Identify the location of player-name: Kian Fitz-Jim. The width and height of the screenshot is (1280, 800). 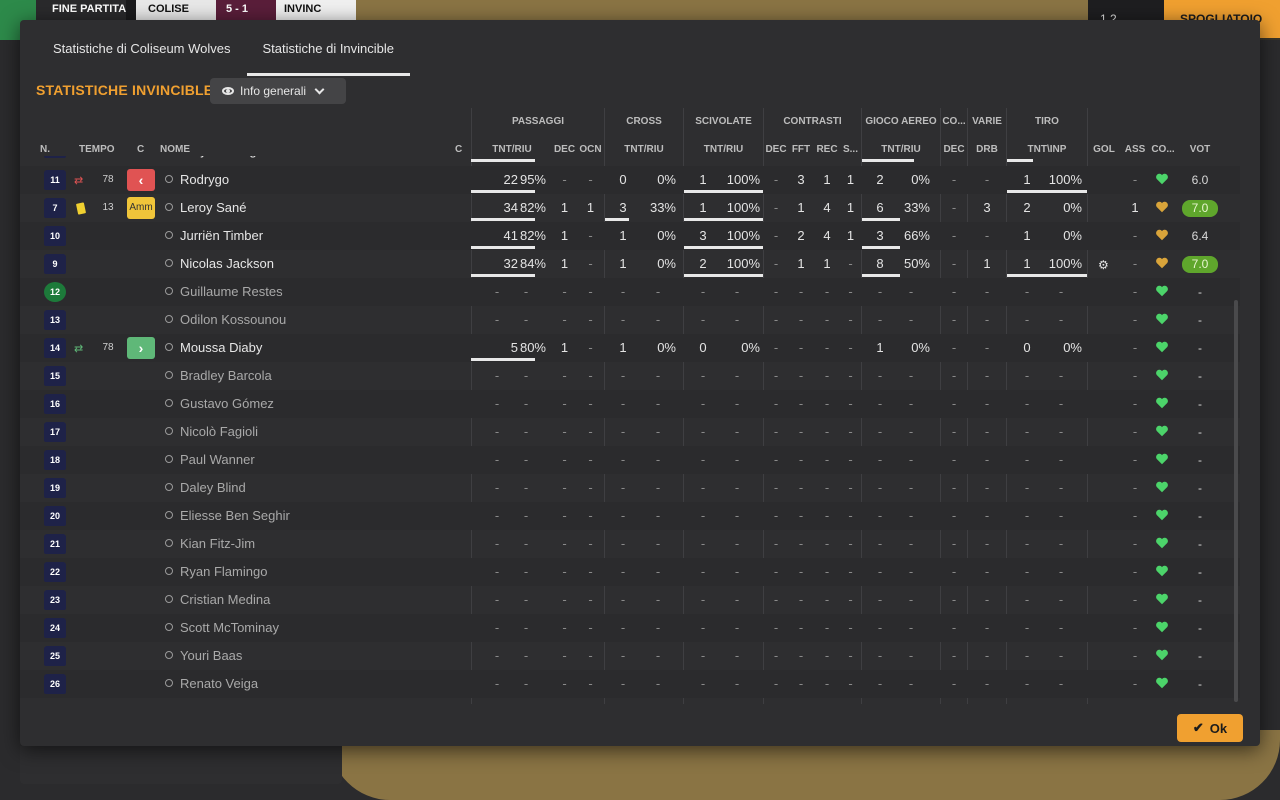
(218, 543).